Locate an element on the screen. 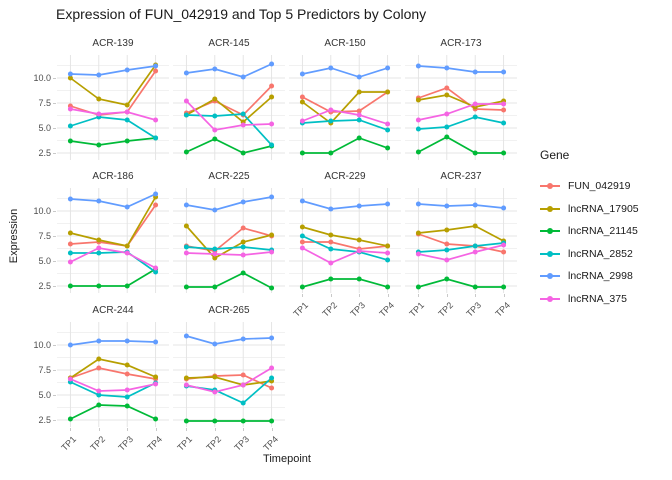 Image resolution: width=672 pixels, height=480 pixels. legend-item: lncRNA_17905 is located at coordinates (589, 209).